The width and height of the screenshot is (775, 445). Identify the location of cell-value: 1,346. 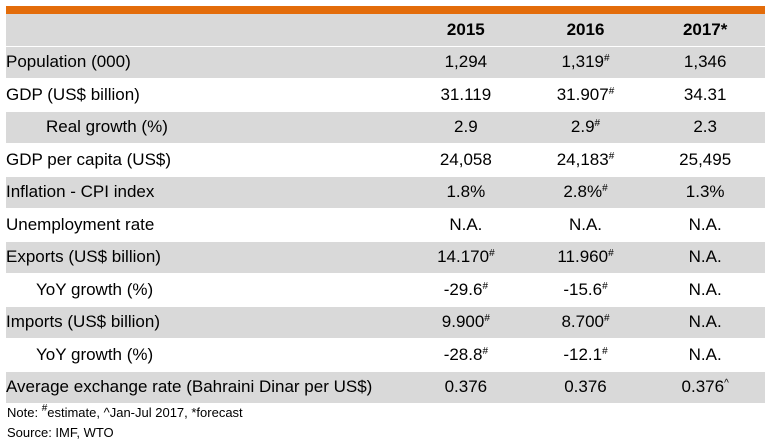
(705, 62).